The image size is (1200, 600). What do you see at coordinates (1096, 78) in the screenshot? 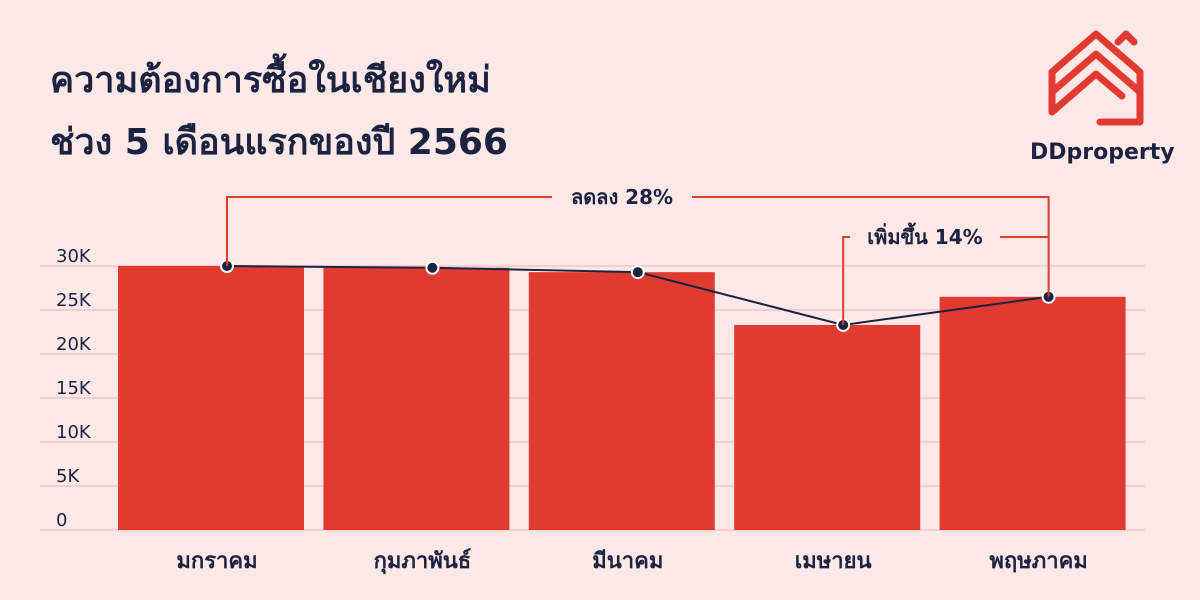
I see `ddproperty-house-logo-icon` at bounding box center [1096, 78].